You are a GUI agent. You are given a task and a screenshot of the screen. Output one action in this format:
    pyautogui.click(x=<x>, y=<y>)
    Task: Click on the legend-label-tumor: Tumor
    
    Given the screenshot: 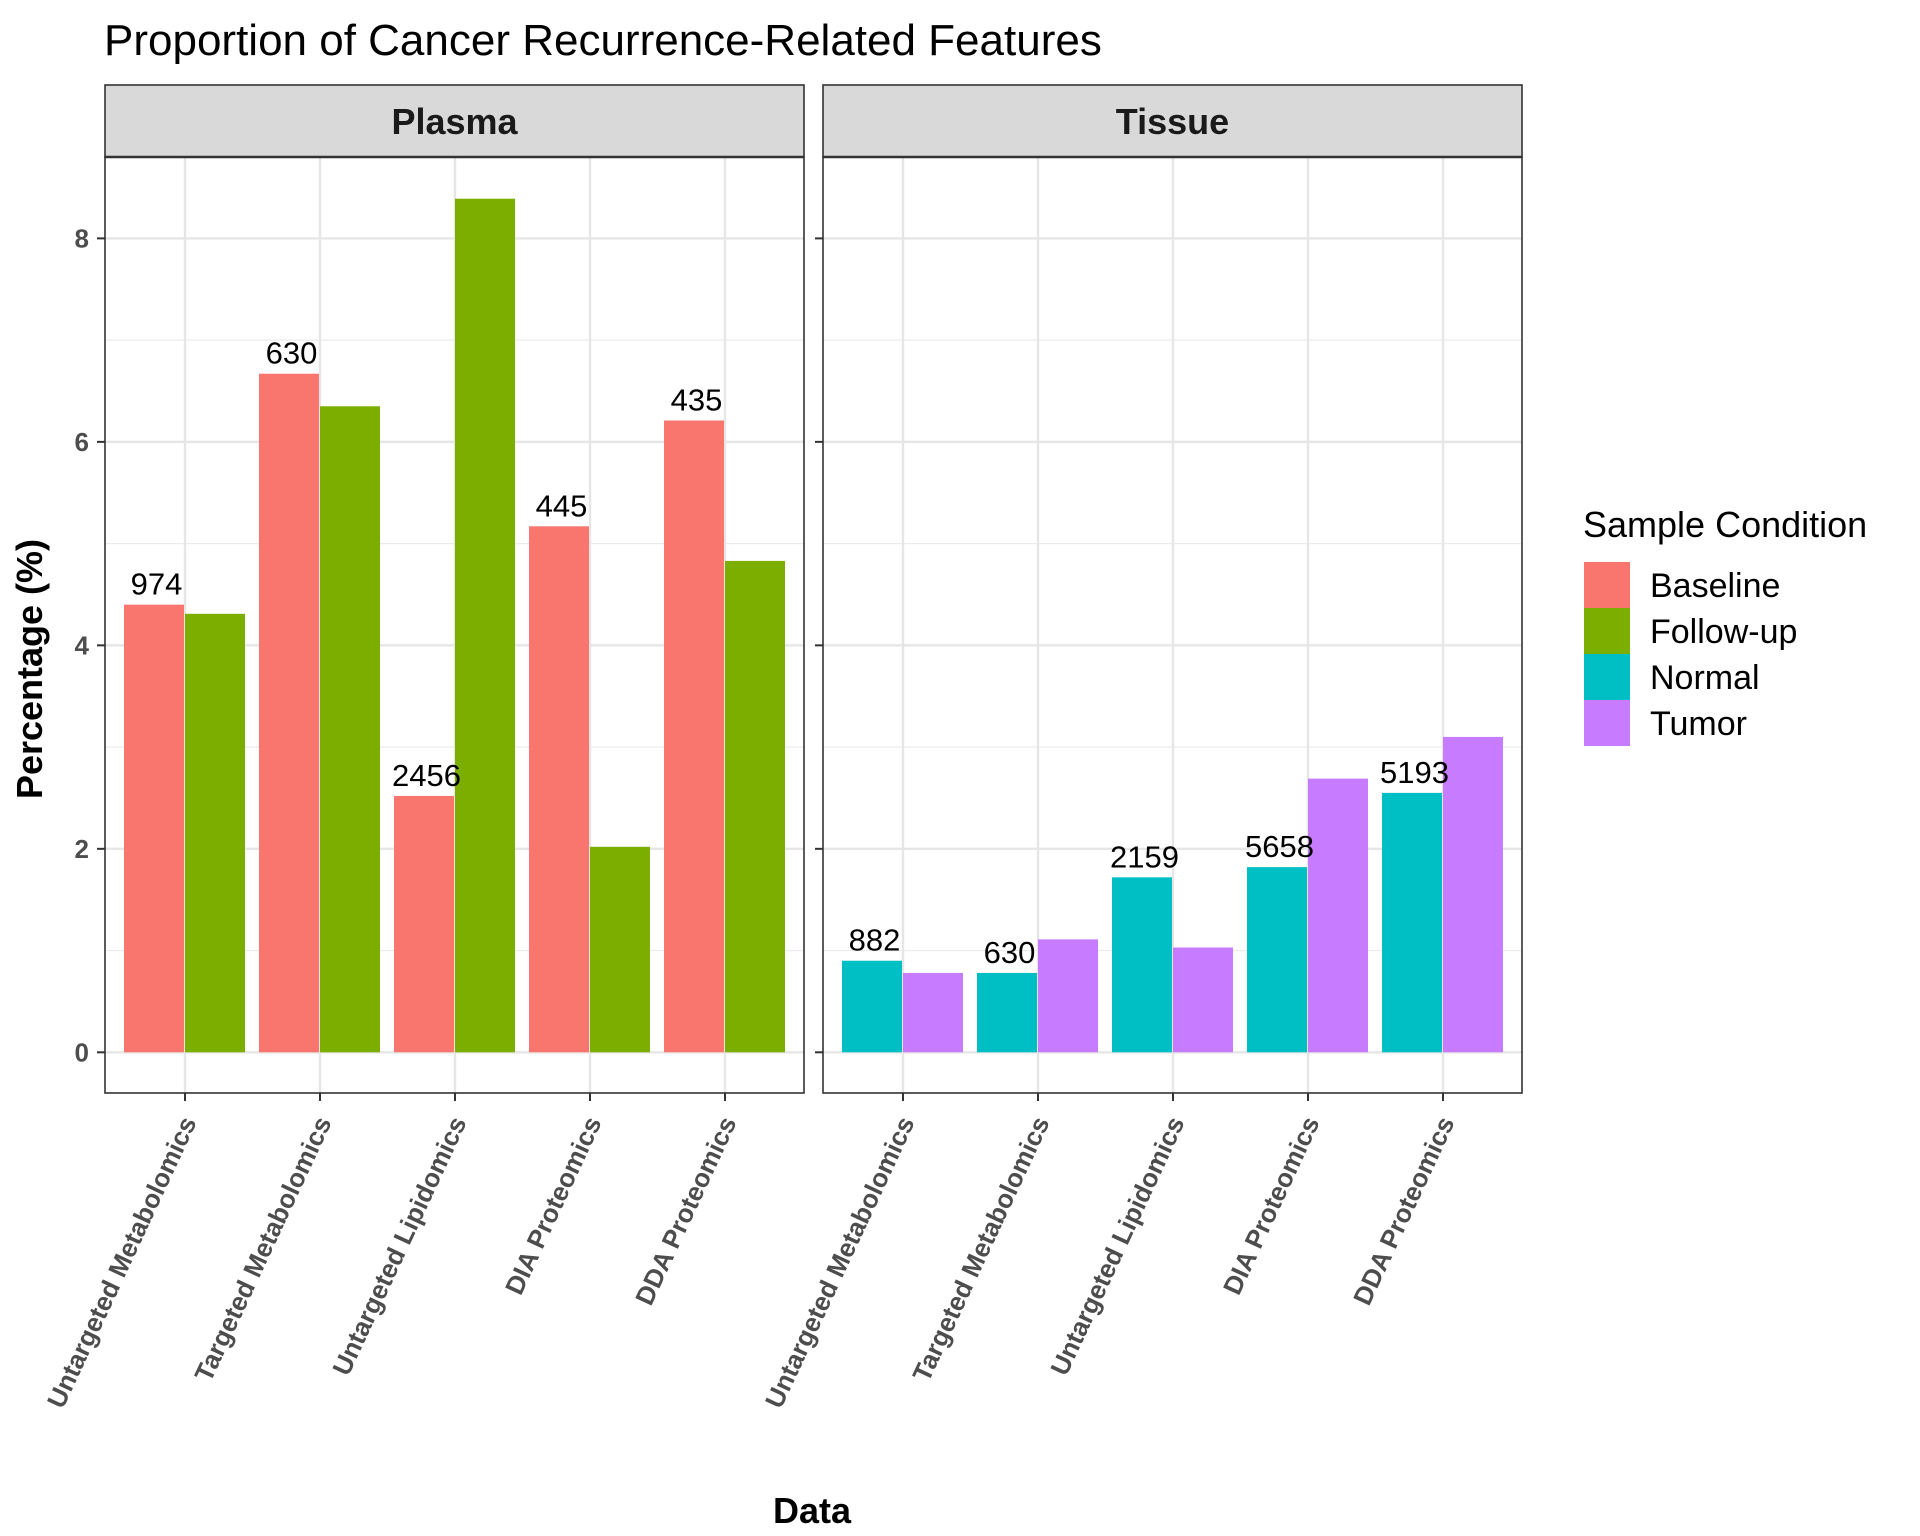 What is the action you would take?
    pyautogui.click(x=1698, y=724)
    